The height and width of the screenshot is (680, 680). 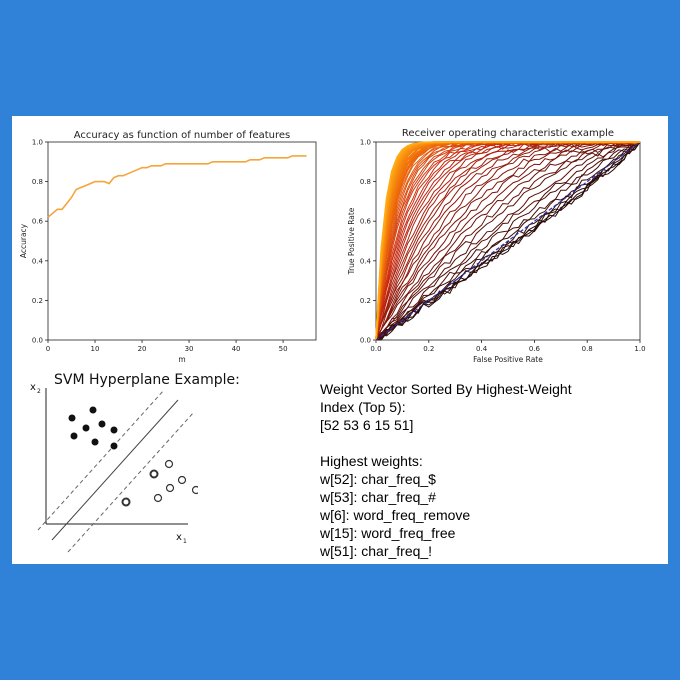 What do you see at coordinates (378, 479) in the screenshot?
I see `weight-item: w[52]: char_freq_$` at bounding box center [378, 479].